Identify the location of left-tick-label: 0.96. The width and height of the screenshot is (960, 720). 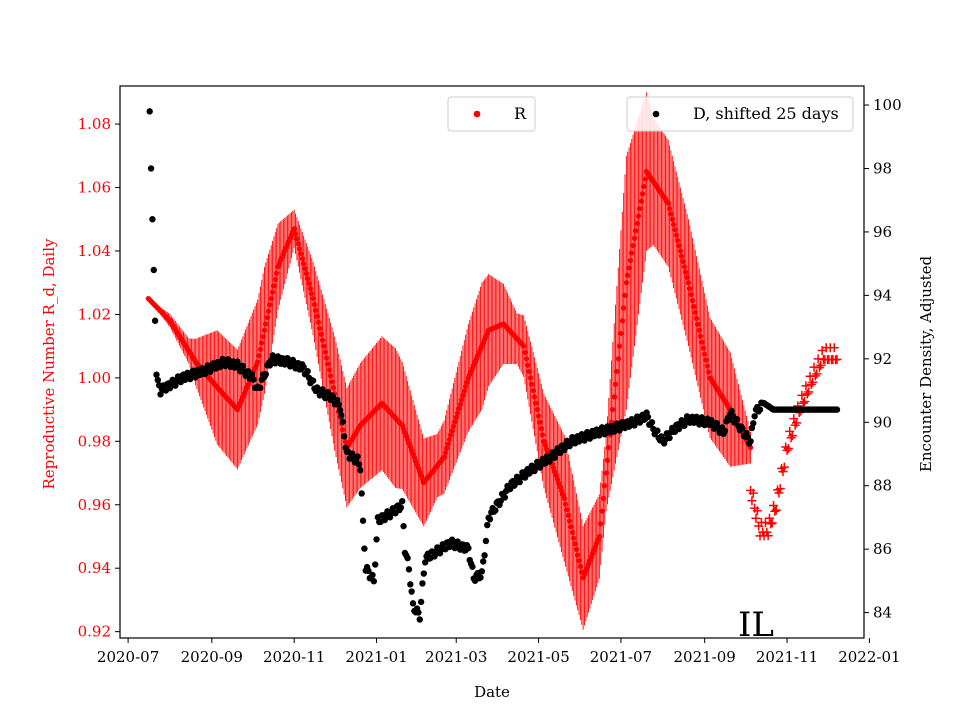
(94, 505).